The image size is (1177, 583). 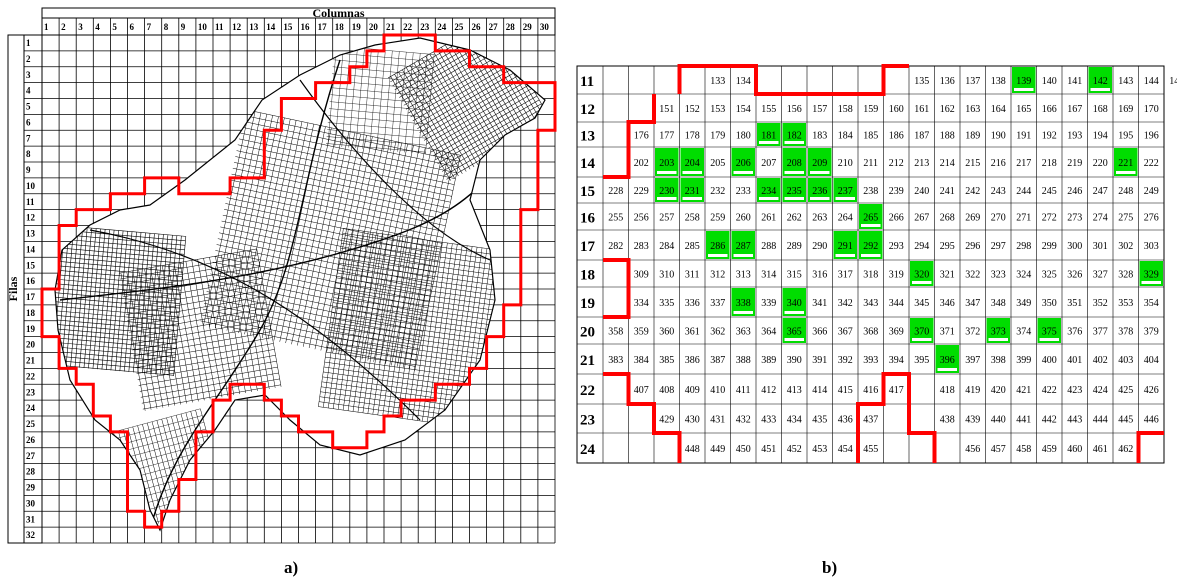 I want to click on cell-number: 153, so click(x=717, y=109).